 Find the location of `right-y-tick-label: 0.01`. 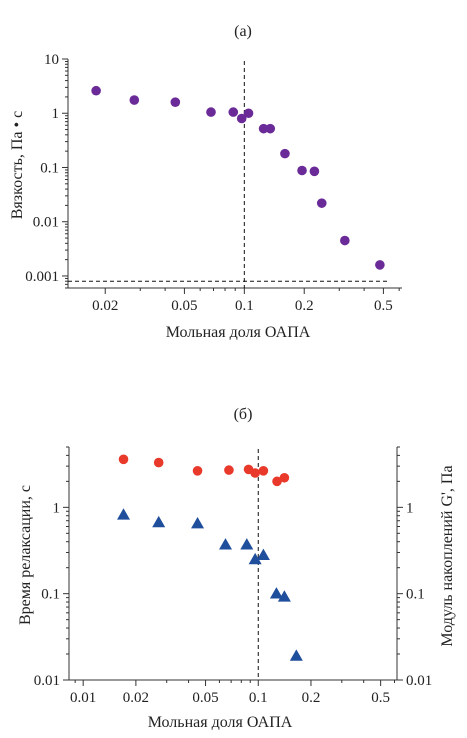

right-y-tick-label: 0.01 is located at coordinates (419, 681).